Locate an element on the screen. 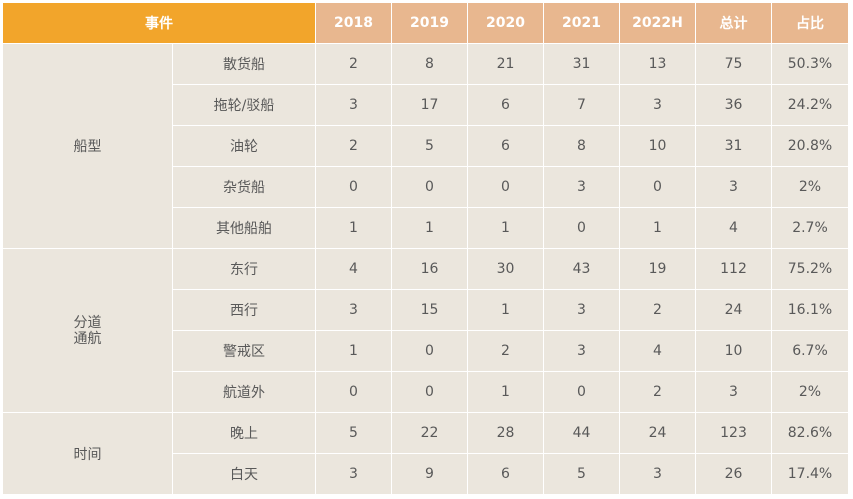 The height and width of the screenshot is (499, 853). header-year-2018: 2018 is located at coordinates (354, 23).